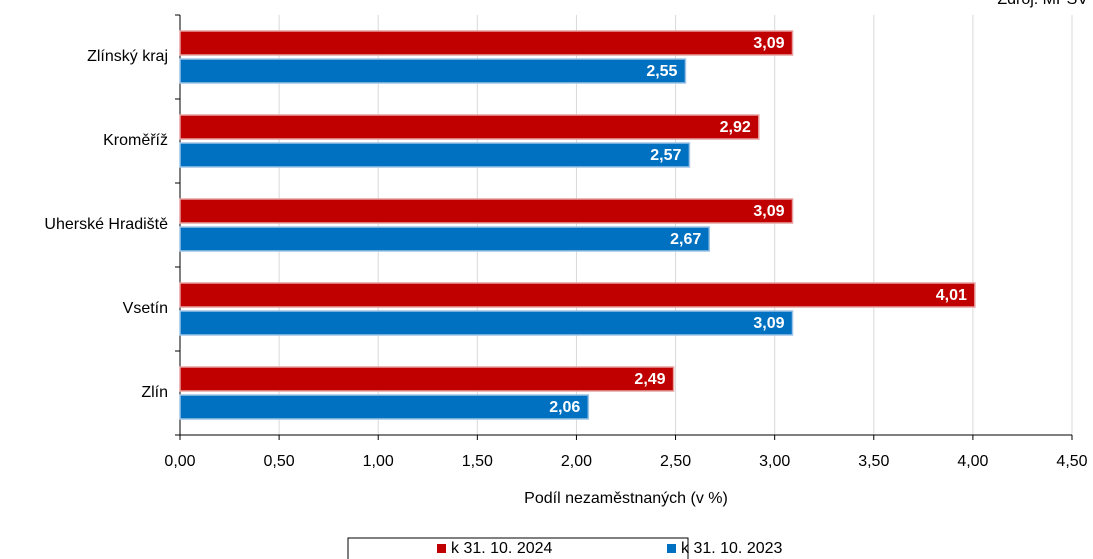 This screenshot has width=1093, height=559. What do you see at coordinates (145, 308) in the screenshot?
I see `y-tick-label: Vsetín` at bounding box center [145, 308].